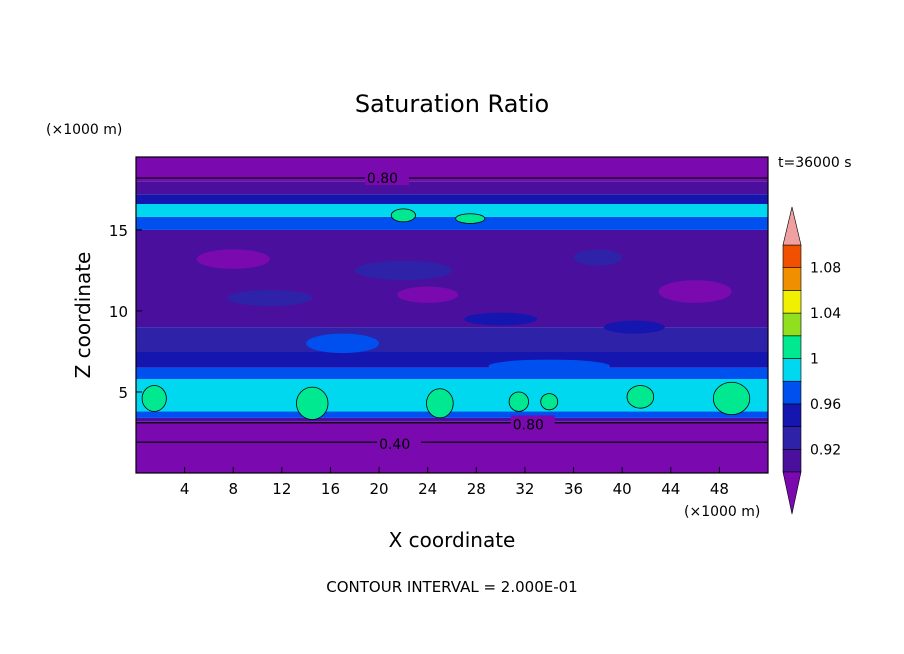 The image size is (904, 654). I want to click on colorbar-over-triangle, so click(792, 226).